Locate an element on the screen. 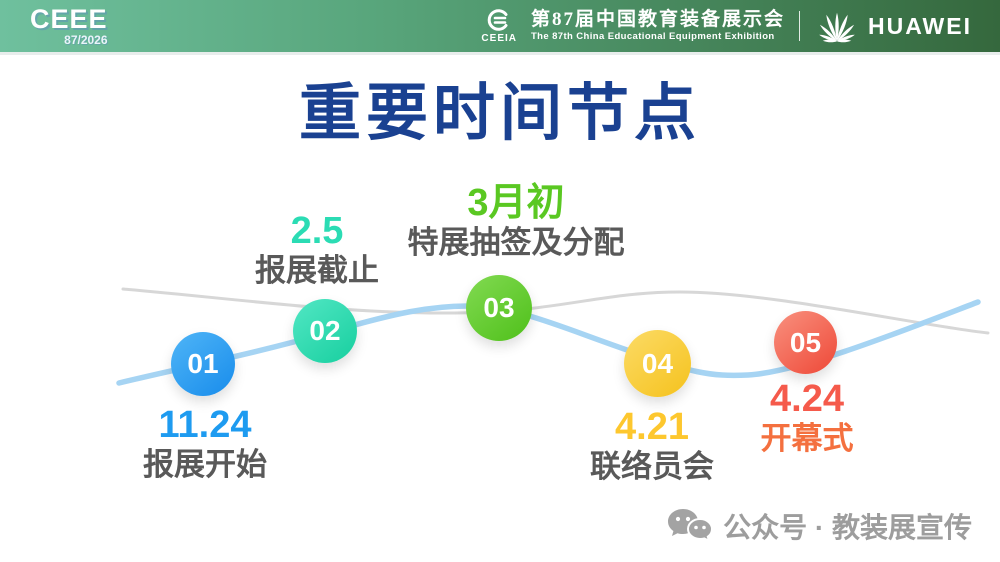 This screenshot has height=562, width=1000. node-date: 3月初 is located at coordinates (516, 203).